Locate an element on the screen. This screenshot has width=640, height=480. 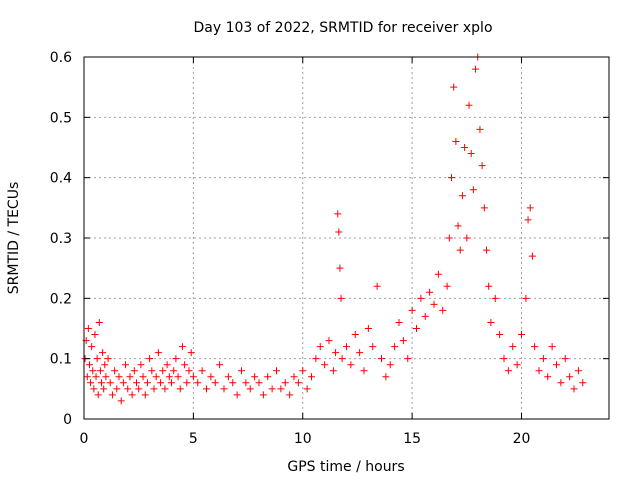
x-tick-label: 5 is located at coordinates (193, 439).